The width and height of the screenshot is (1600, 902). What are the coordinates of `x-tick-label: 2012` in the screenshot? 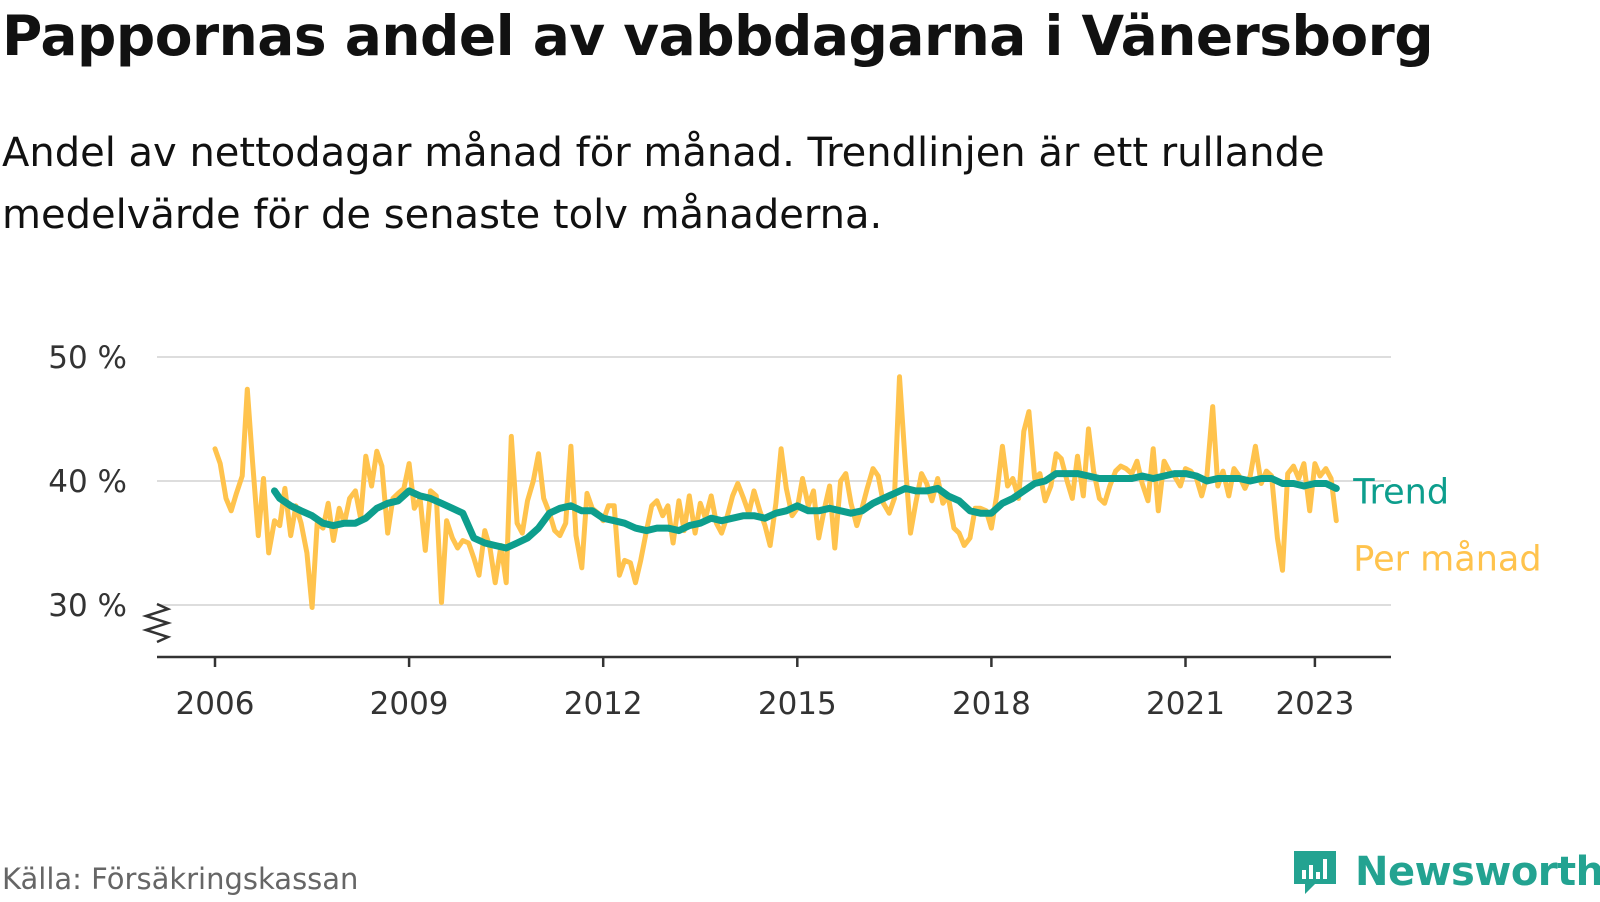 It's located at (603, 704).